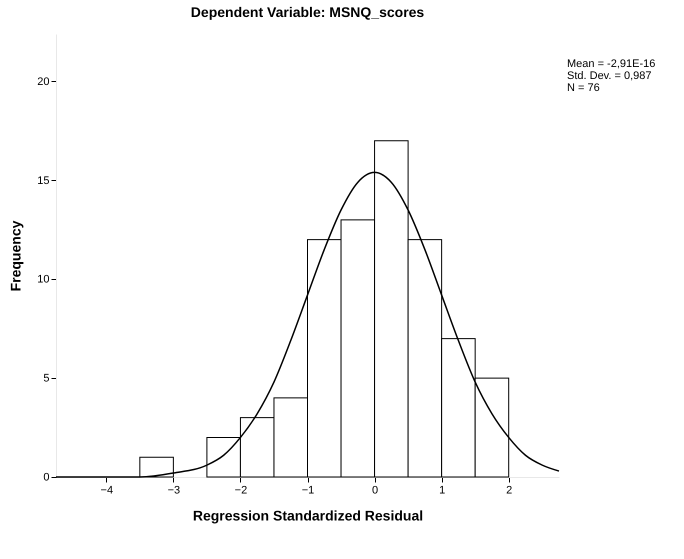 The width and height of the screenshot is (684, 559). I want to click on x-axis-title: Regression Standardized Residual, so click(308, 516).